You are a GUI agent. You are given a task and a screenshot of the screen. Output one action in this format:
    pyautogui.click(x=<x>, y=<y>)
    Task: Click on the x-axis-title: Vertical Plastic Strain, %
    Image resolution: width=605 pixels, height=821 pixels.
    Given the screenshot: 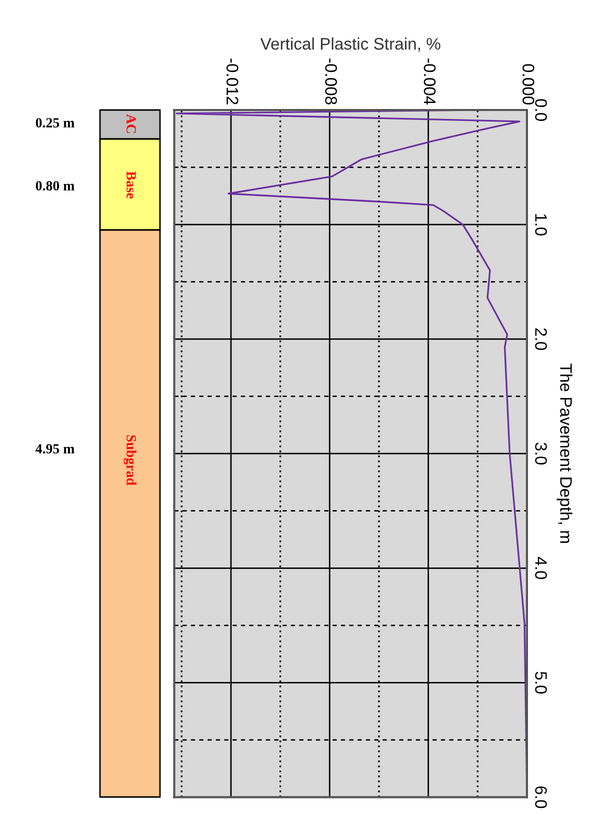 What is the action you would take?
    pyautogui.click(x=350, y=44)
    